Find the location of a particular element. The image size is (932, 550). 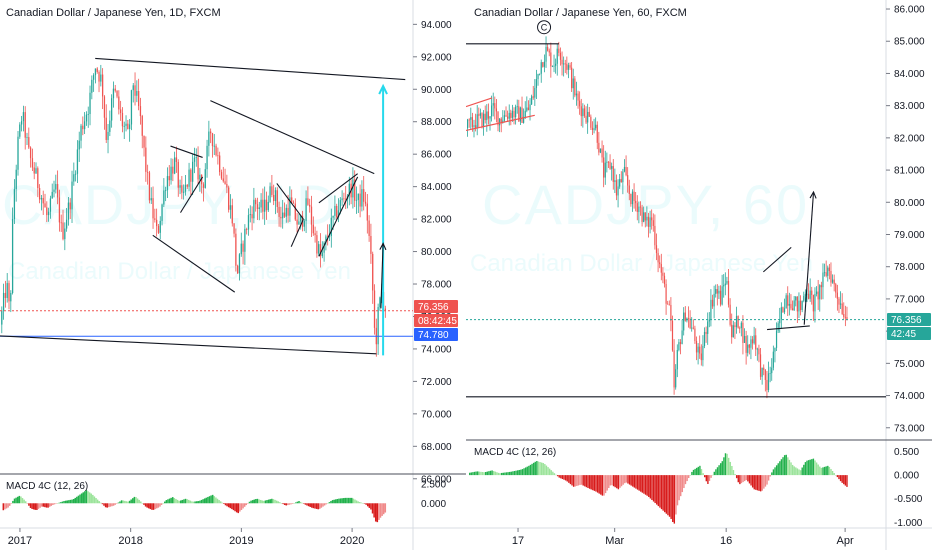

macd-y-tick-label: -0.500 is located at coordinates (908, 499).